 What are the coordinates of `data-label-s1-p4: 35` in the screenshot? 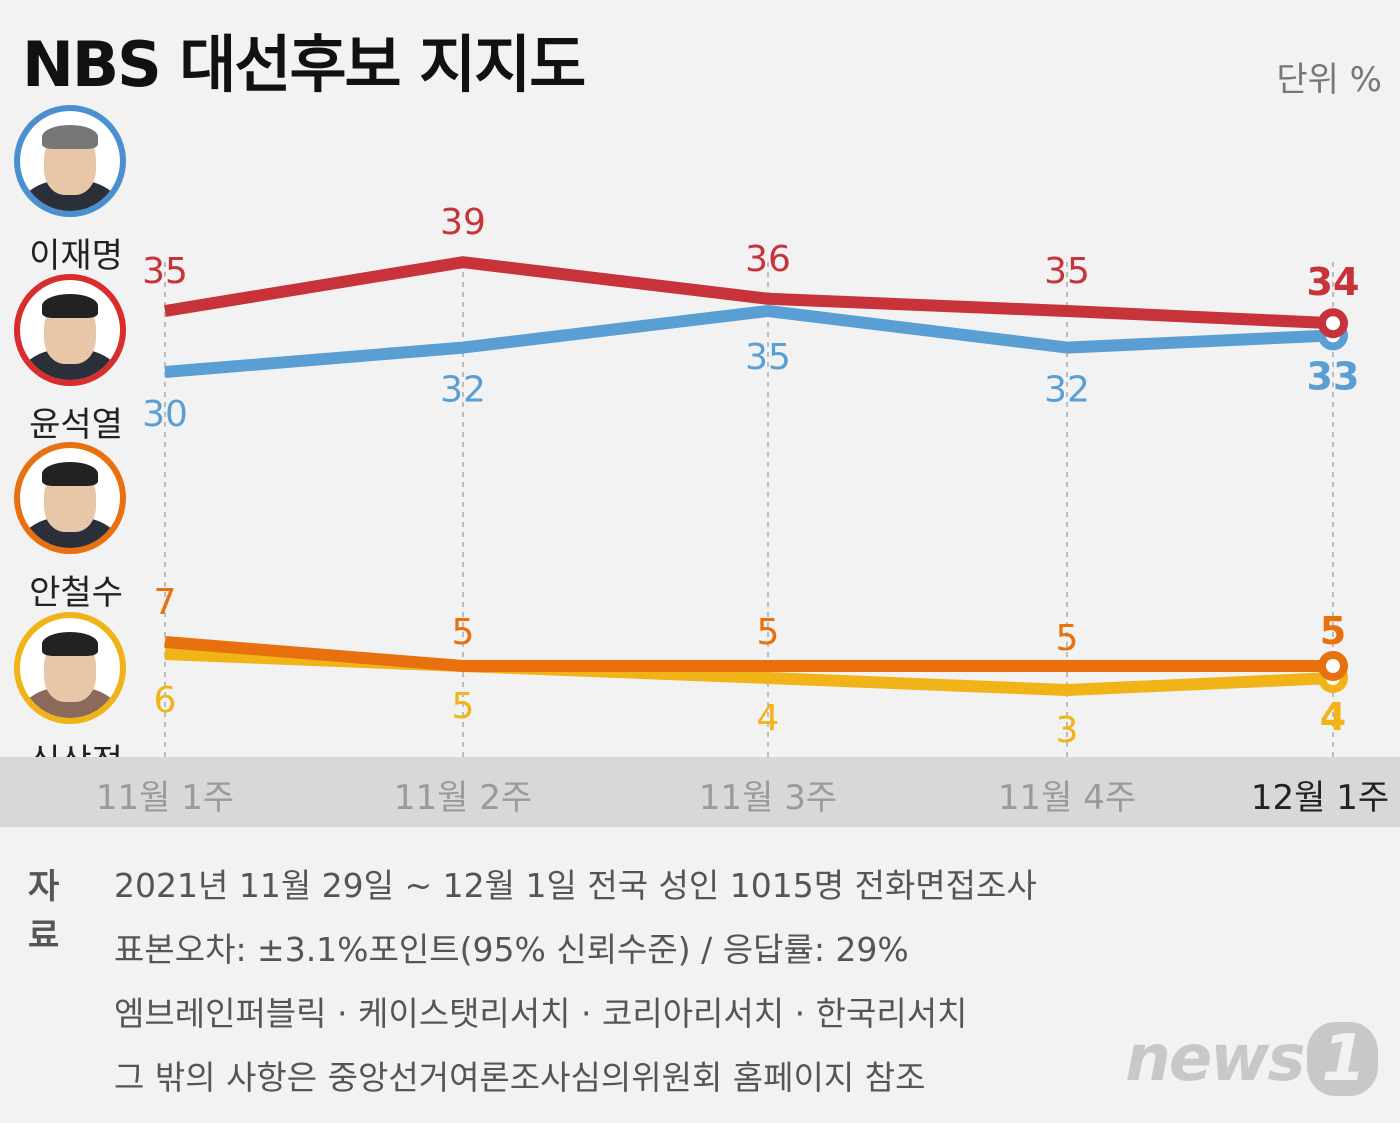 It's located at (1067, 271).